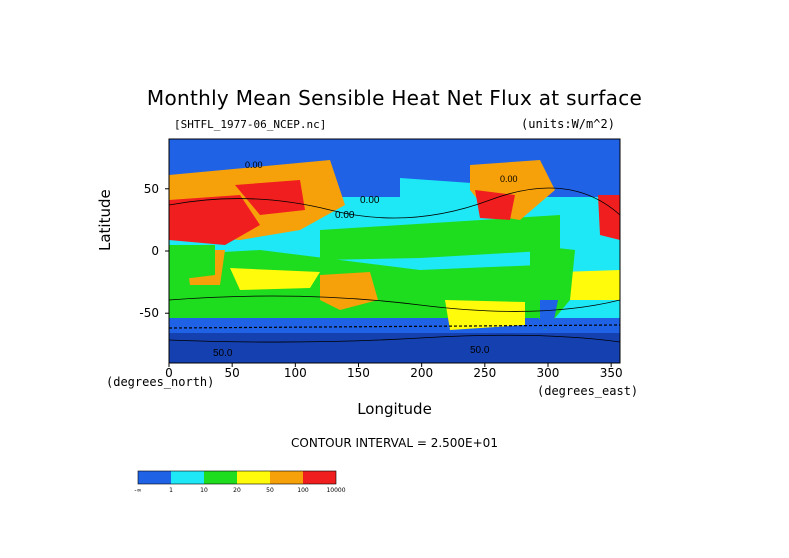 This screenshot has height=558, width=789. I want to click on x-tick-label: 150, so click(358, 373).